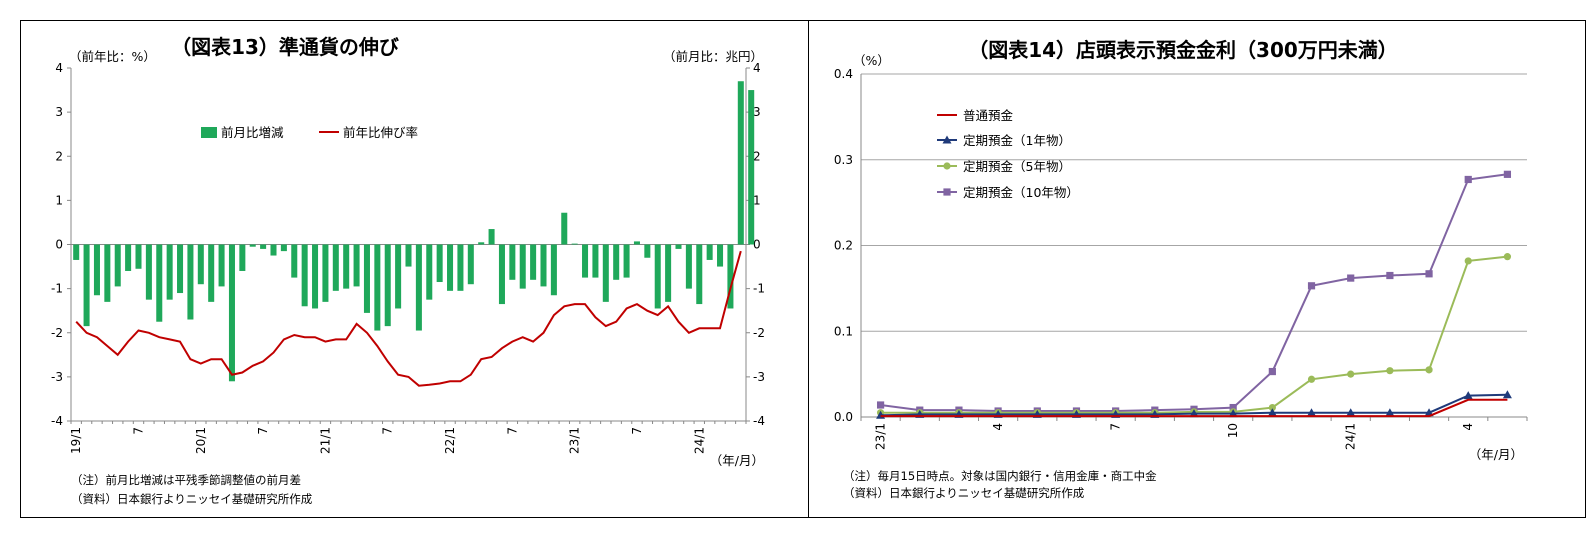 This screenshot has height=544, width=1593. Describe the element at coordinates (57, 289) in the screenshot. I see `y-left-tick-label: -1` at that location.